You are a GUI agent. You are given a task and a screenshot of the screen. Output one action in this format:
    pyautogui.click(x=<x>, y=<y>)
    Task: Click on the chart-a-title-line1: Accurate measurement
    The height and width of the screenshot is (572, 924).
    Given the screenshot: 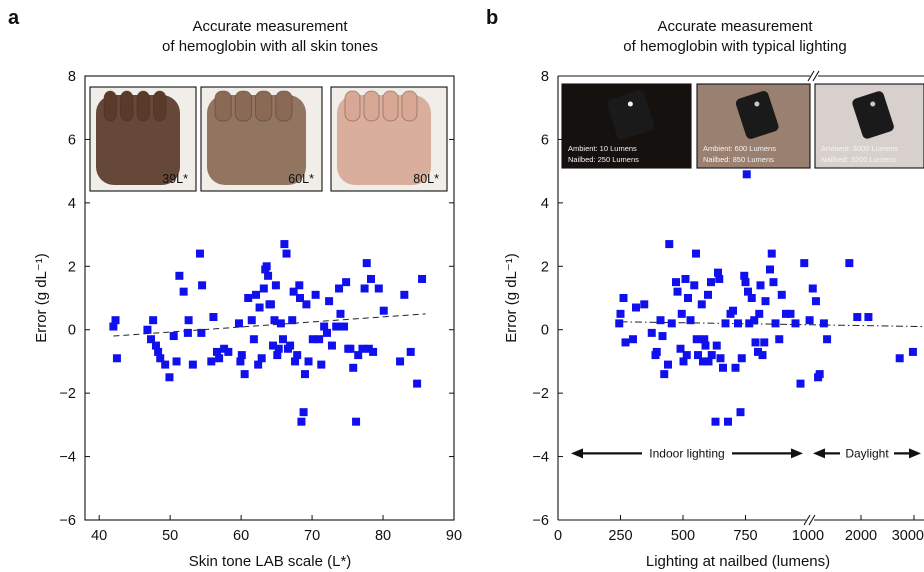 What is the action you would take?
    pyautogui.click(x=270, y=26)
    